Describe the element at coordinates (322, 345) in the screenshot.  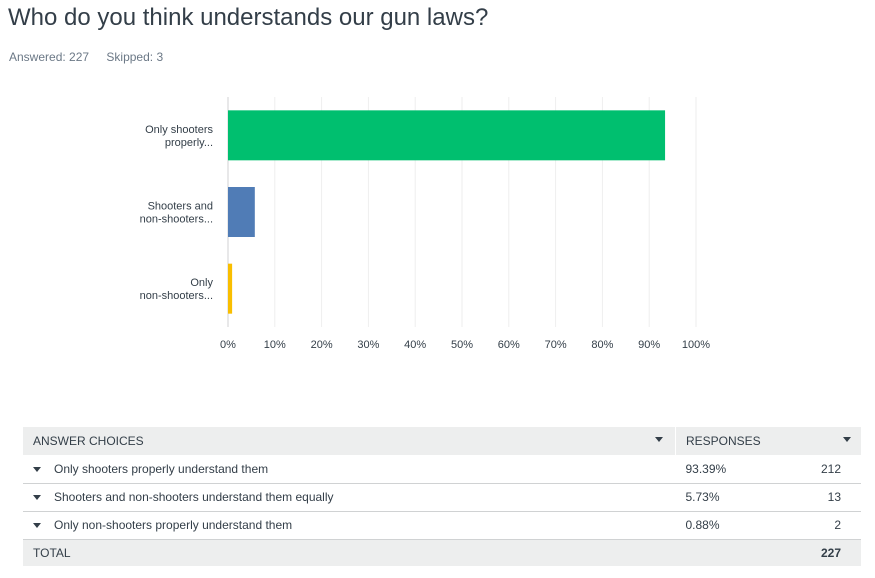
I see `x-tick-label: 20%` at that location.